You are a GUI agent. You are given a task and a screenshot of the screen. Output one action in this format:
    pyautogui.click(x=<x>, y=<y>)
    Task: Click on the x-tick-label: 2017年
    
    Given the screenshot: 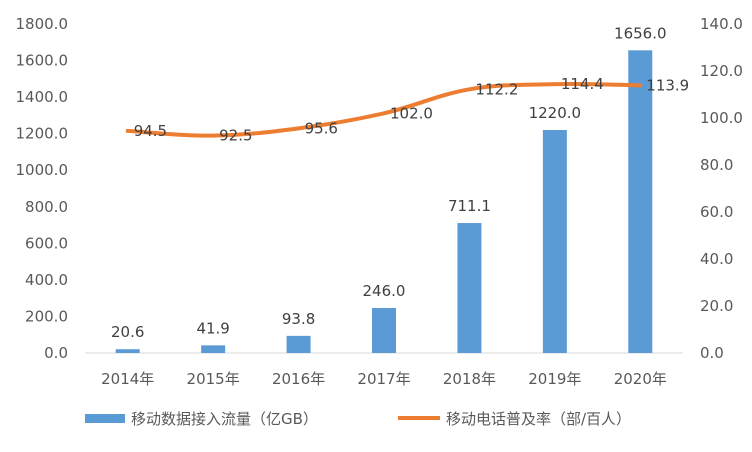 What is the action you would take?
    pyautogui.click(x=383, y=379)
    